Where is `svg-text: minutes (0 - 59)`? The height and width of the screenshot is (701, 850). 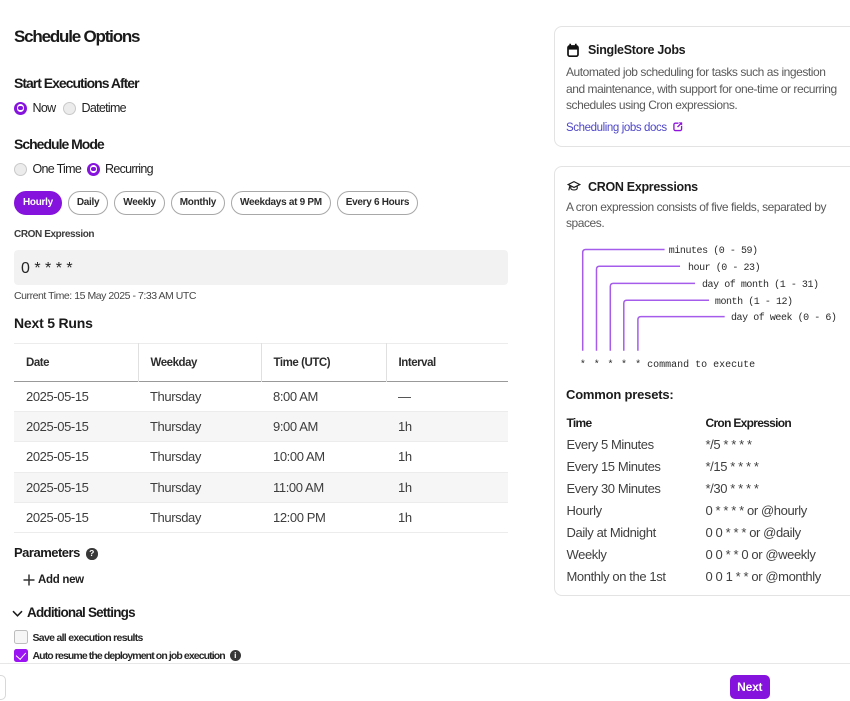
svg-text: minutes (0 - 59) is located at coordinates (712, 251).